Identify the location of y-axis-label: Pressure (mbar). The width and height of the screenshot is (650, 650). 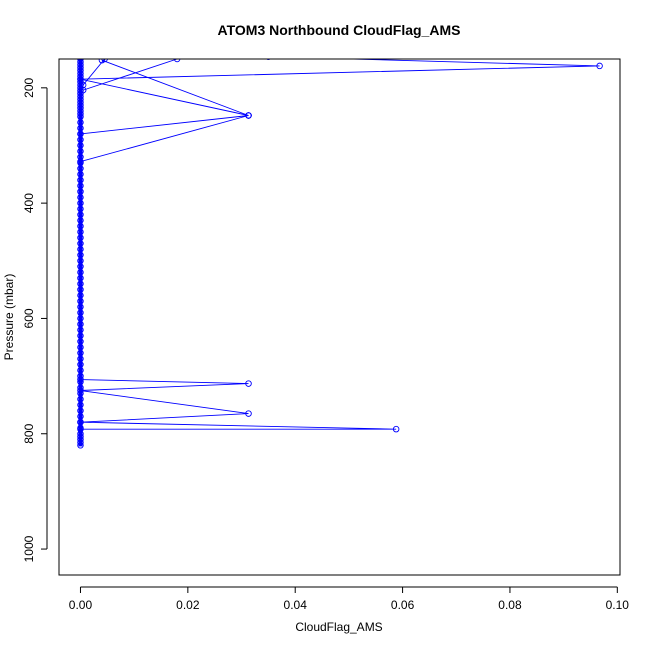
(9, 317).